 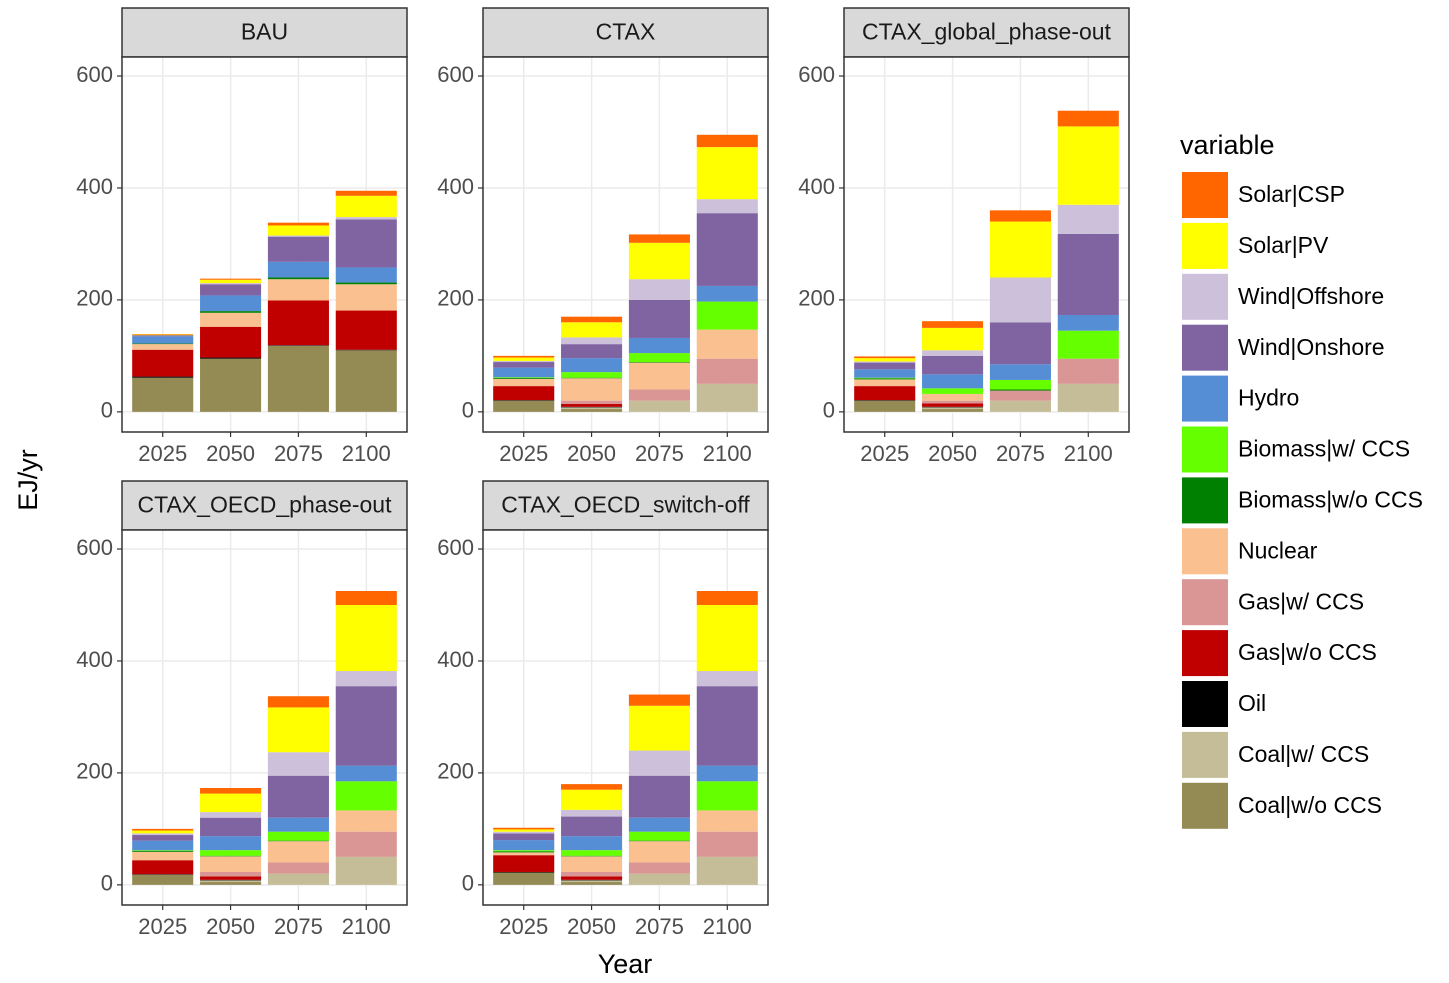 I want to click on y-tick-label: 600, so click(x=455, y=74).